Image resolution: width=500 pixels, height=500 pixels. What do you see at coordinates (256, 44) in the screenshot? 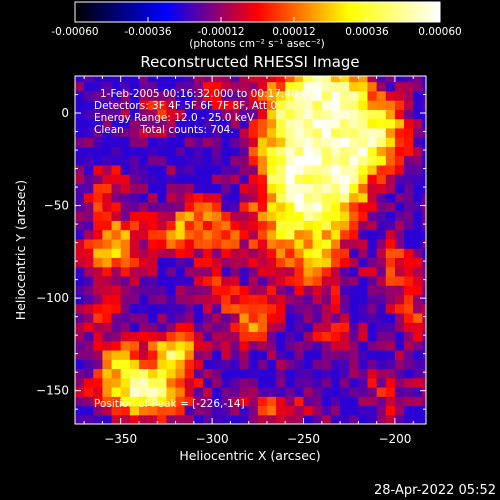
I see `colorbar-unit-label: (photons cm⁻² s⁻¹ asec⁻²)` at bounding box center [256, 44].